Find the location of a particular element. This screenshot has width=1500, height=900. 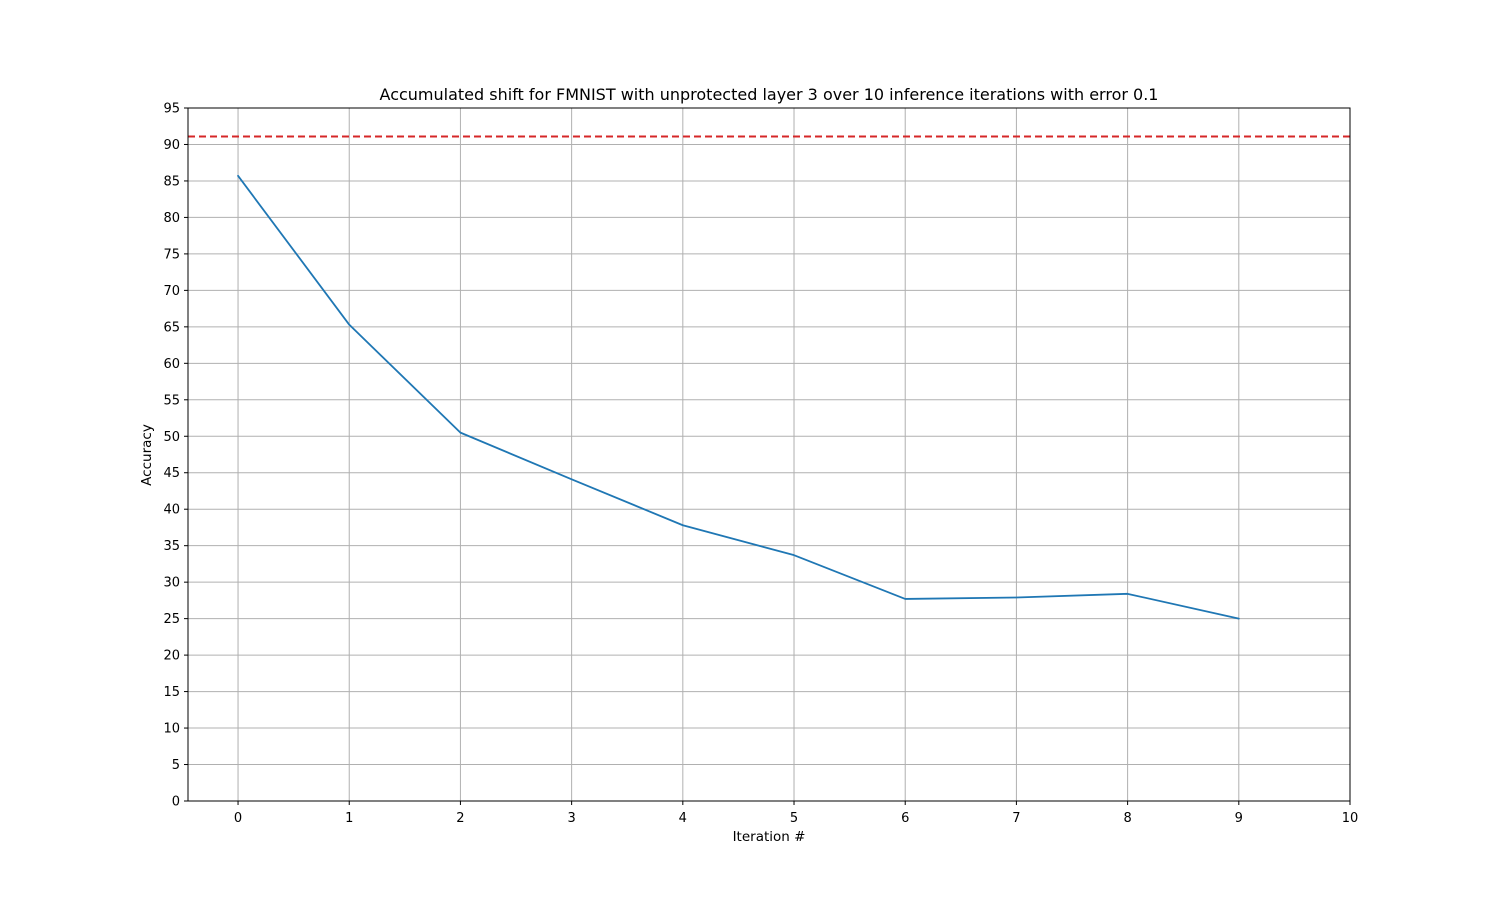

x-axis-label: Iteration # is located at coordinates (769, 837).